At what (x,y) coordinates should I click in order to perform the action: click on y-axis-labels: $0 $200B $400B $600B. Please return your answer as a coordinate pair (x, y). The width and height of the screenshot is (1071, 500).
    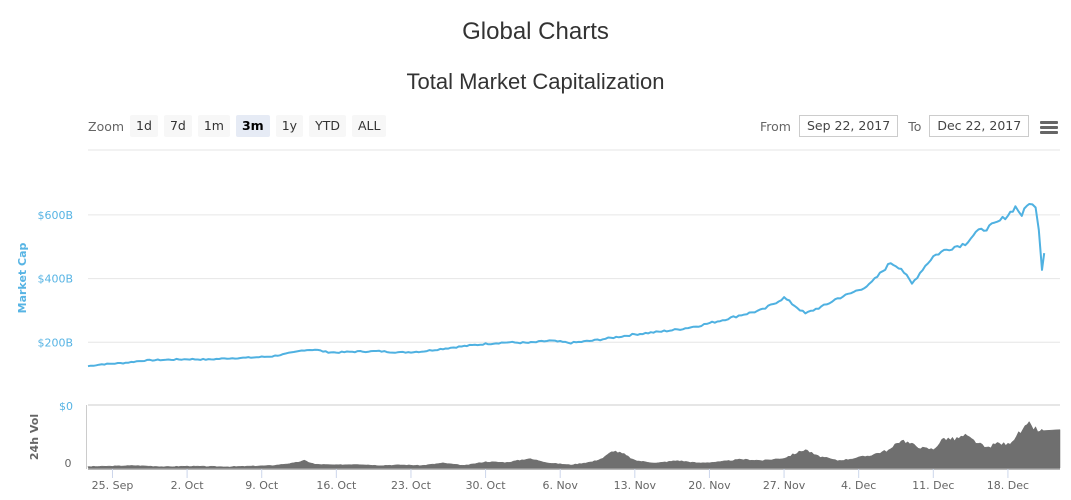
    Looking at the image, I should click on (55, 311).